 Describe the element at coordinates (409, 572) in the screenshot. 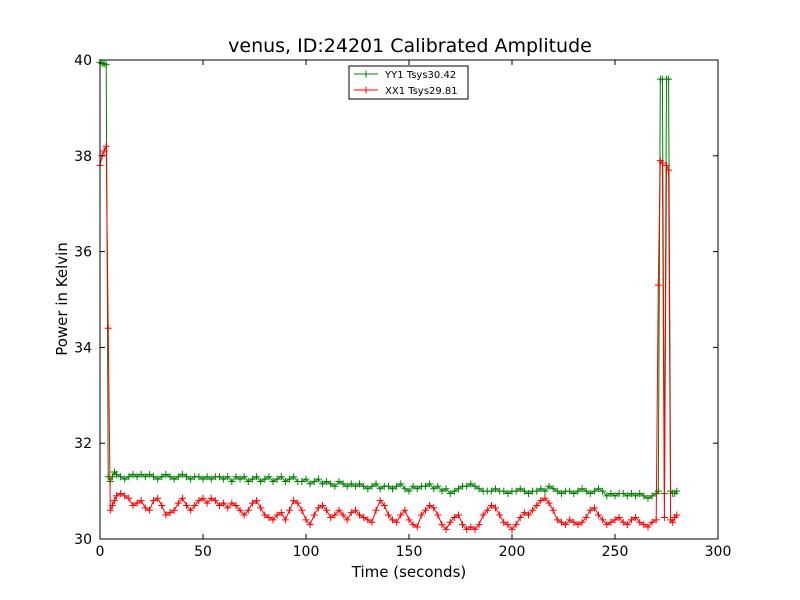

I see `x-axis-label: Time (seconds)` at that location.